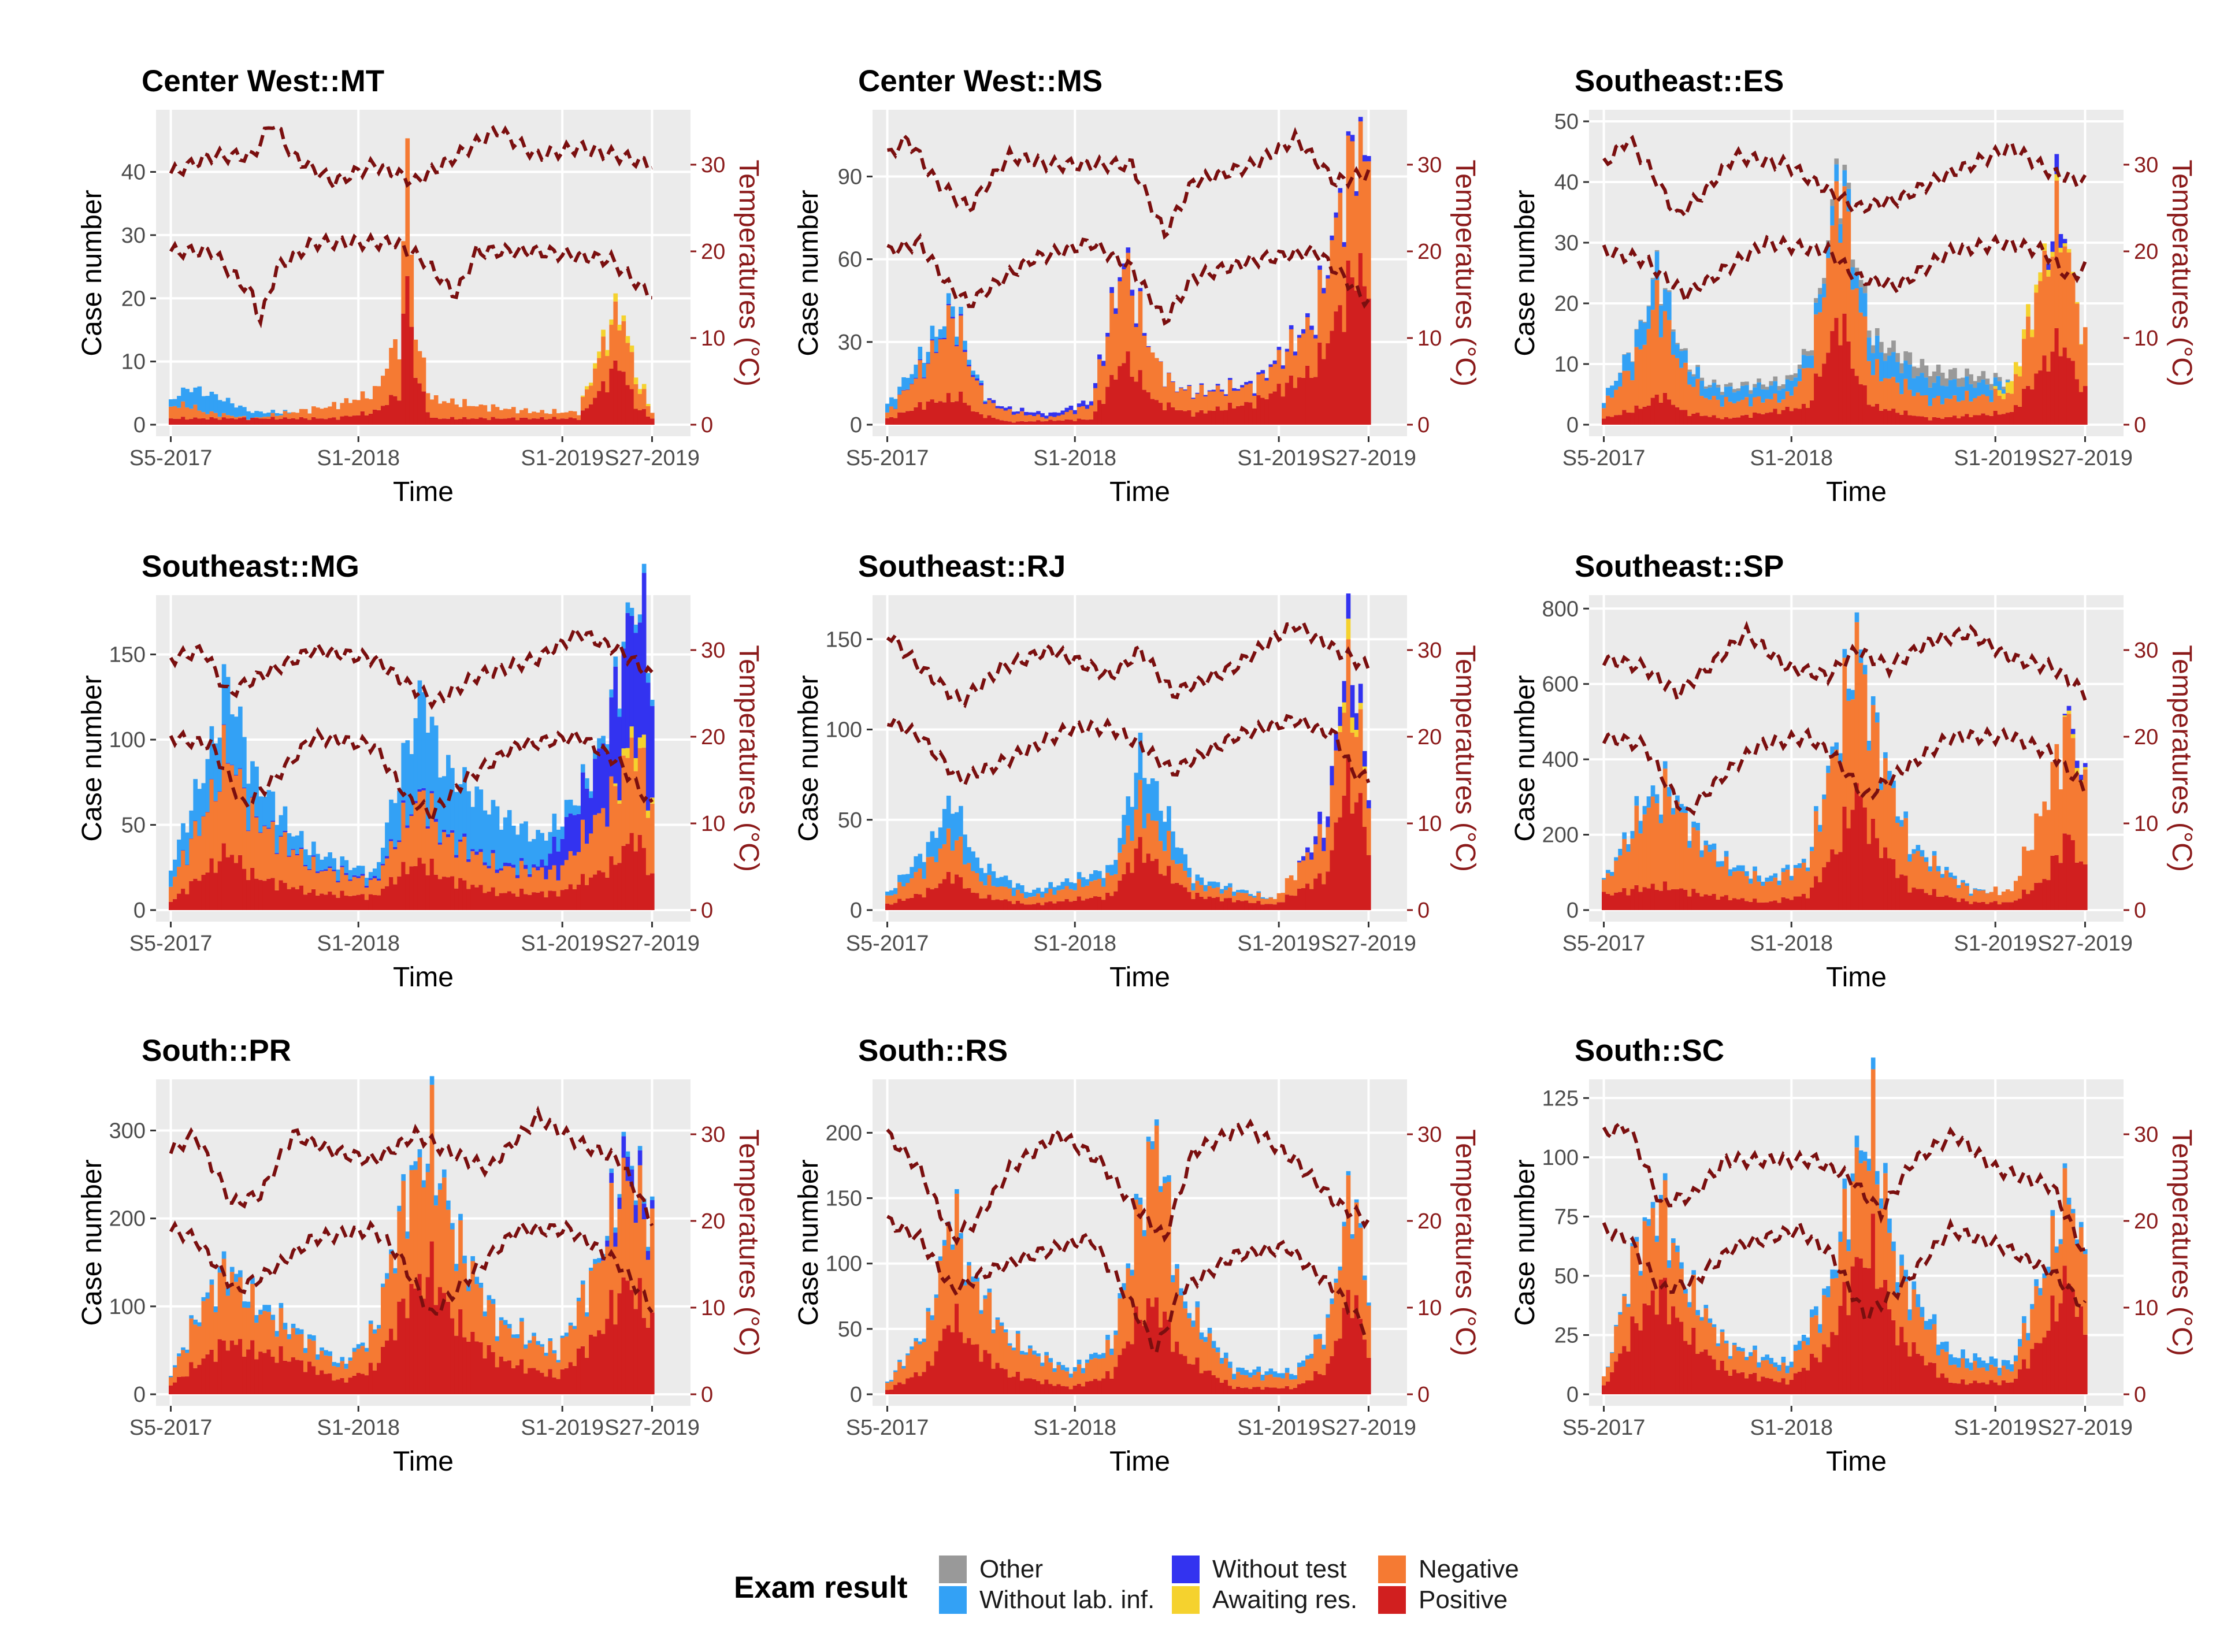 This screenshot has width=2216, height=1652. What do you see at coordinates (1566, 1335) in the screenshot?
I see `y-tick-label: 25` at bounding box center [1566, 1335].